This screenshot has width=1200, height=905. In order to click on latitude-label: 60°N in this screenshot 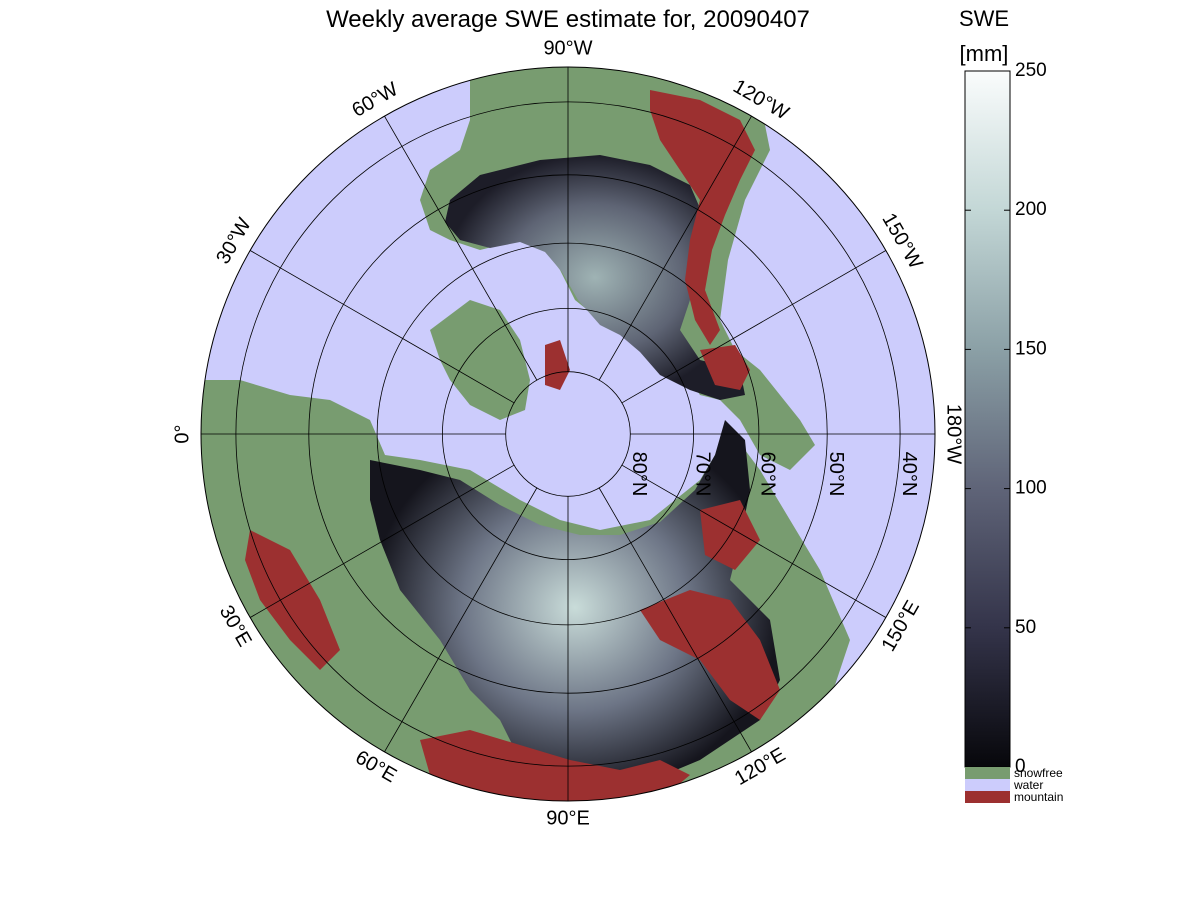, I will do `click(768, 474)`.